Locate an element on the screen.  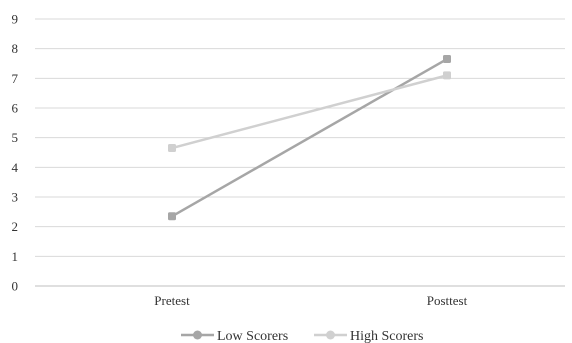
legend: Low Scorers High Scorers is located at coordinates (302, 336).